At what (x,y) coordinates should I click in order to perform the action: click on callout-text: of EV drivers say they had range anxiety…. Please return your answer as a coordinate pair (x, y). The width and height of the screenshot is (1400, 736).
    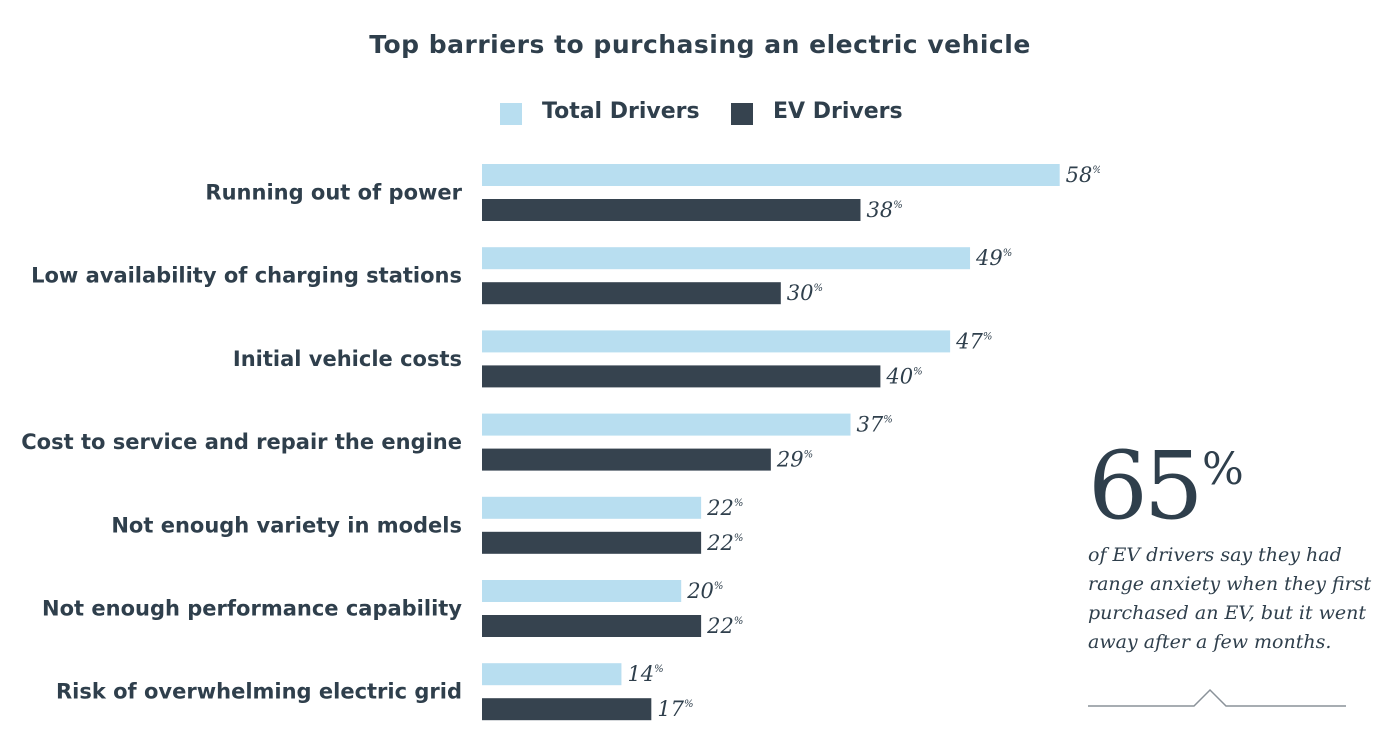
    Looking at the image, I should click on (1230, 598).